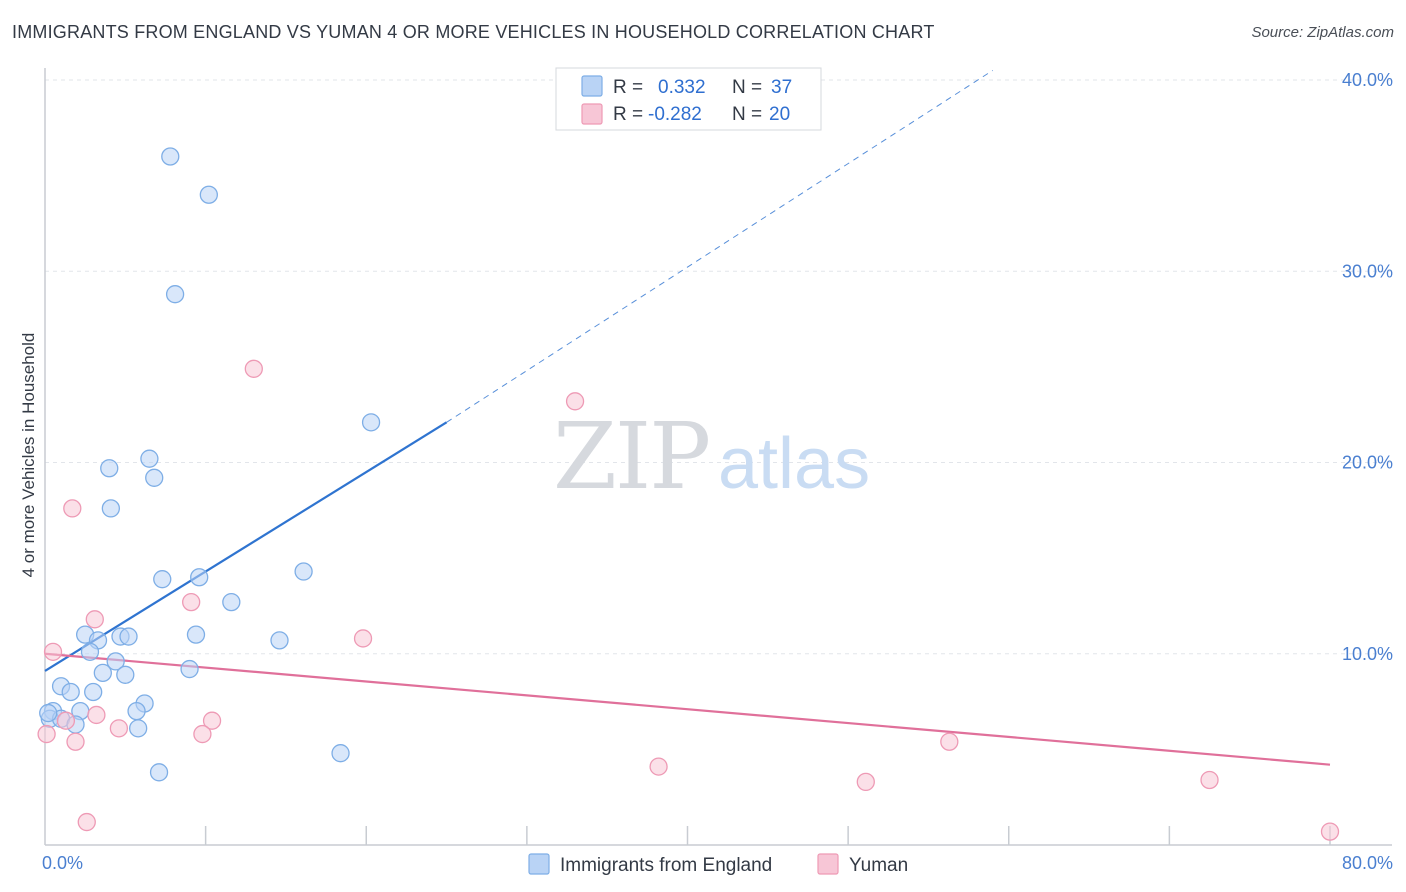 This screenshot has width=1406, height=892. Describe the element at coordinates (28, 455) in the screenshot. I see `y-axis-label: 4 or more Vehicles in Household` at that location.